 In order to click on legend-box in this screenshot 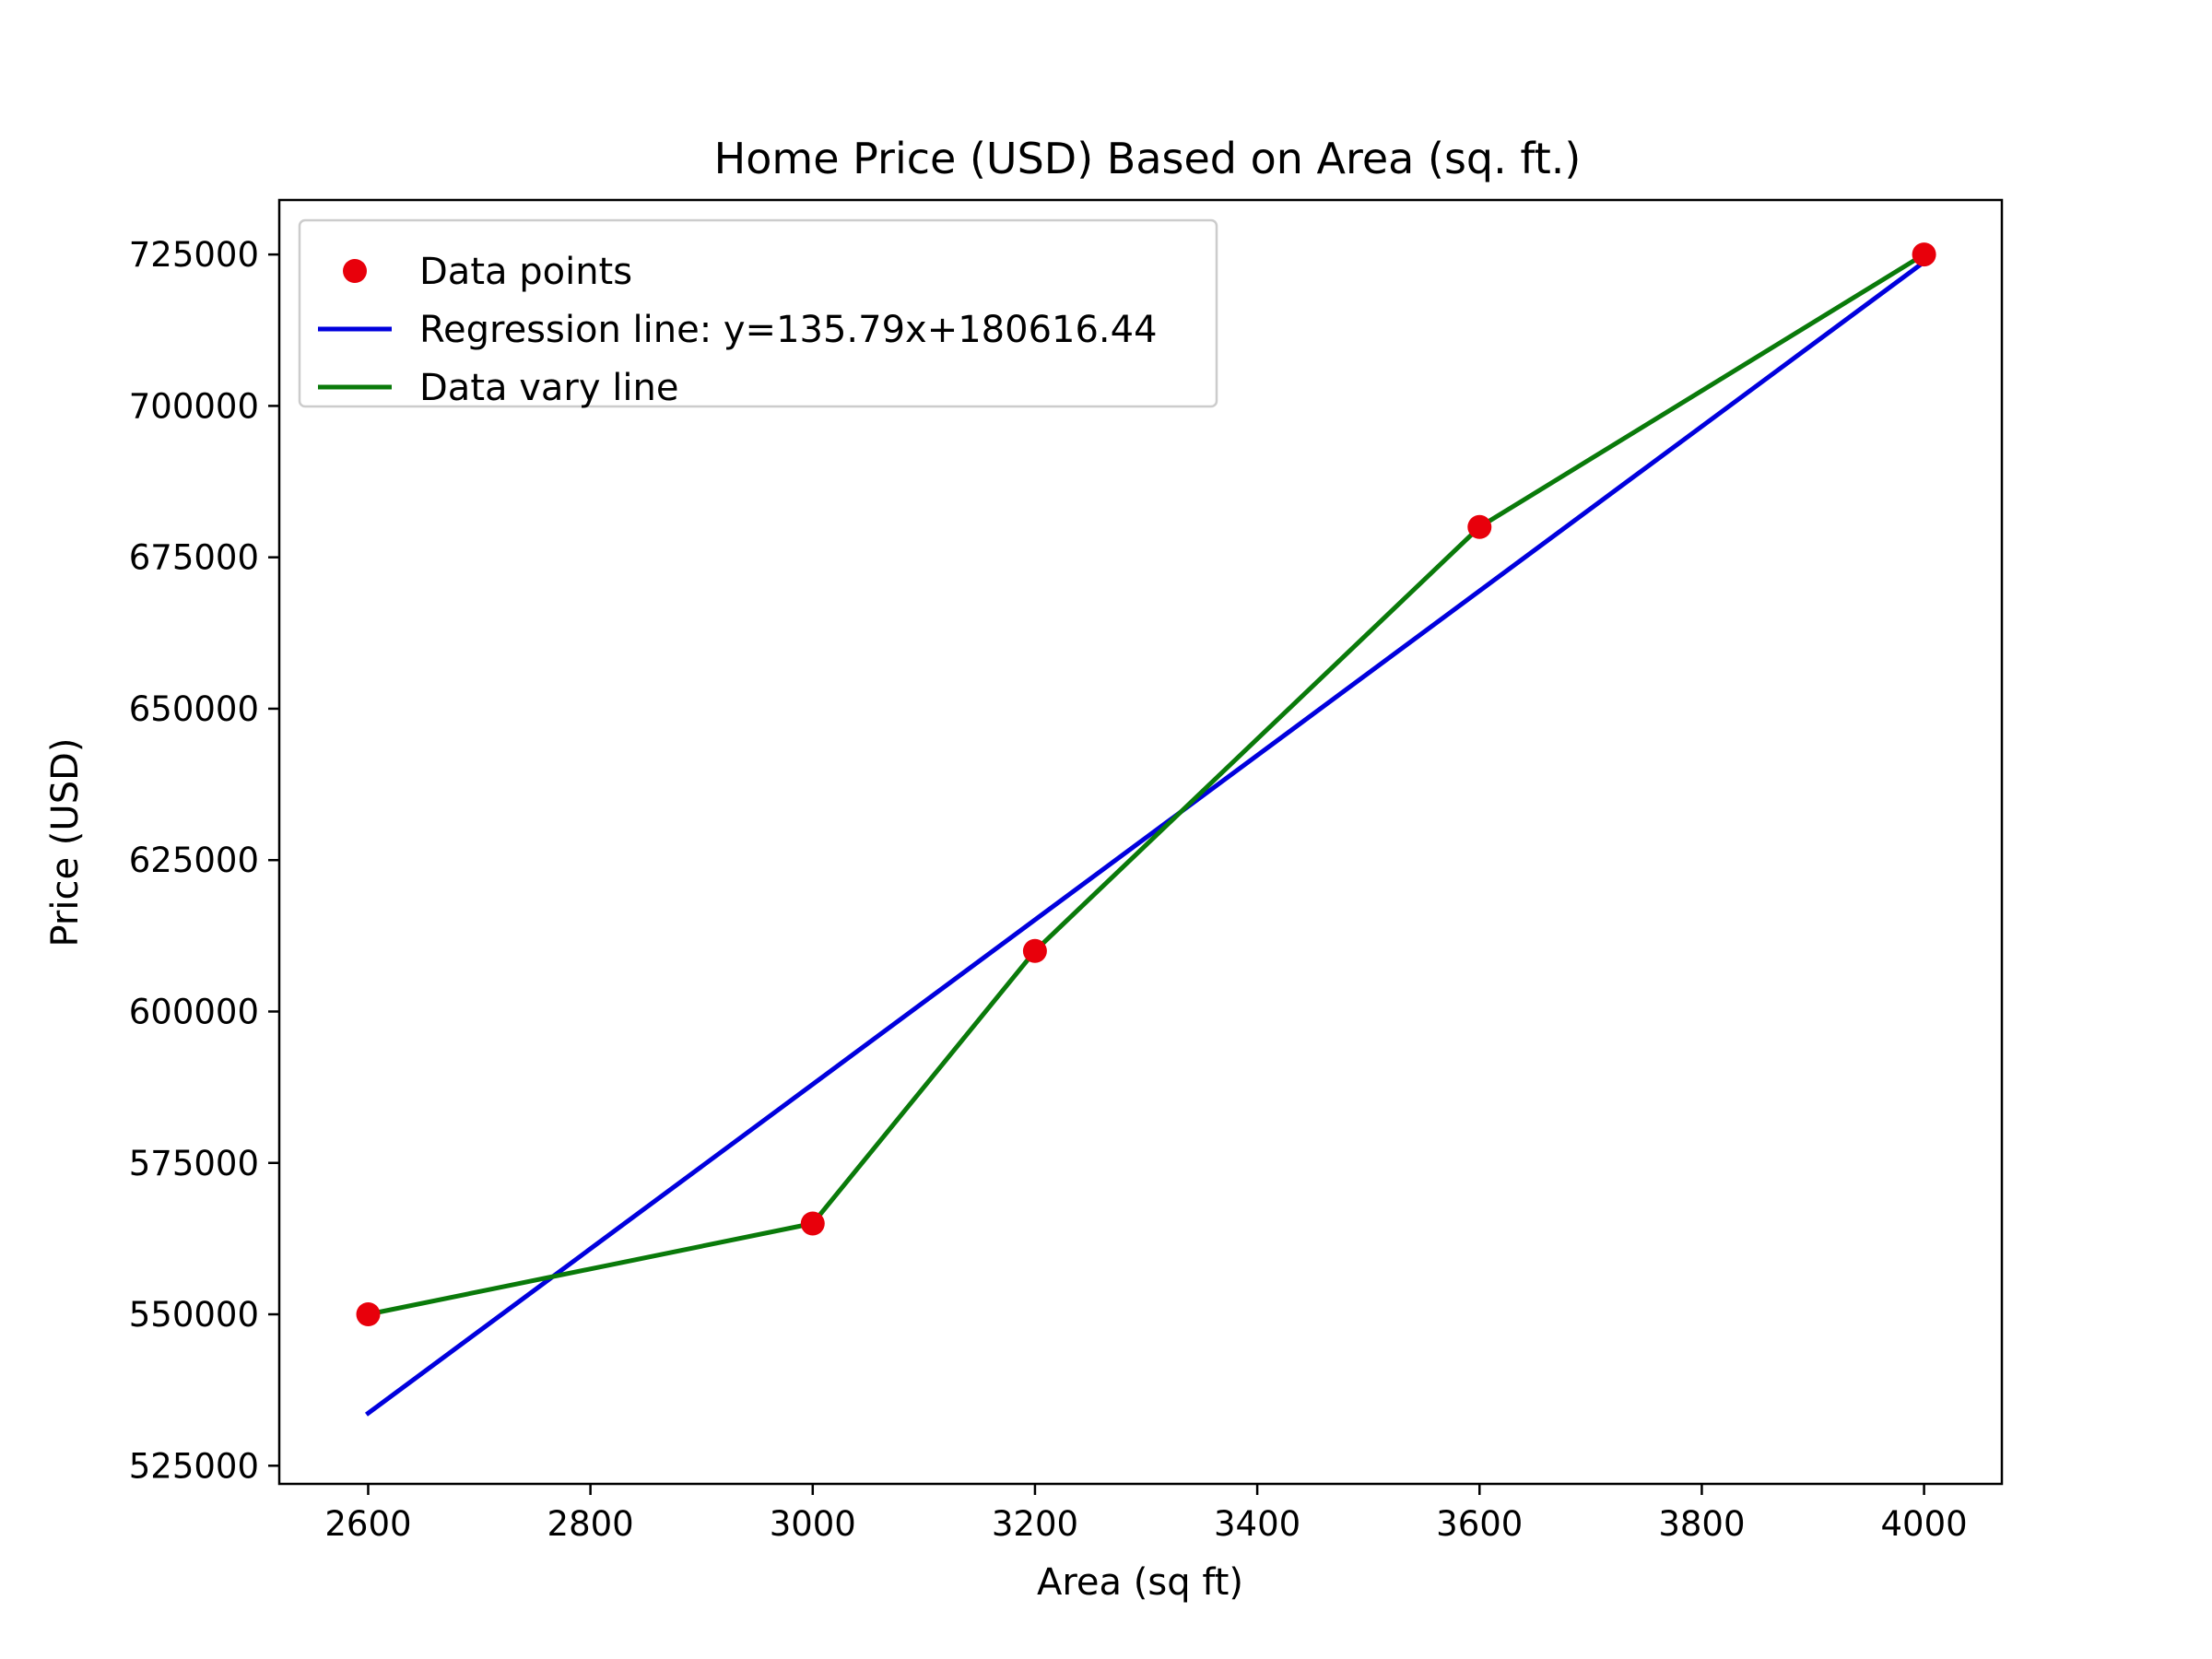, I will do `click(758, 313)`.